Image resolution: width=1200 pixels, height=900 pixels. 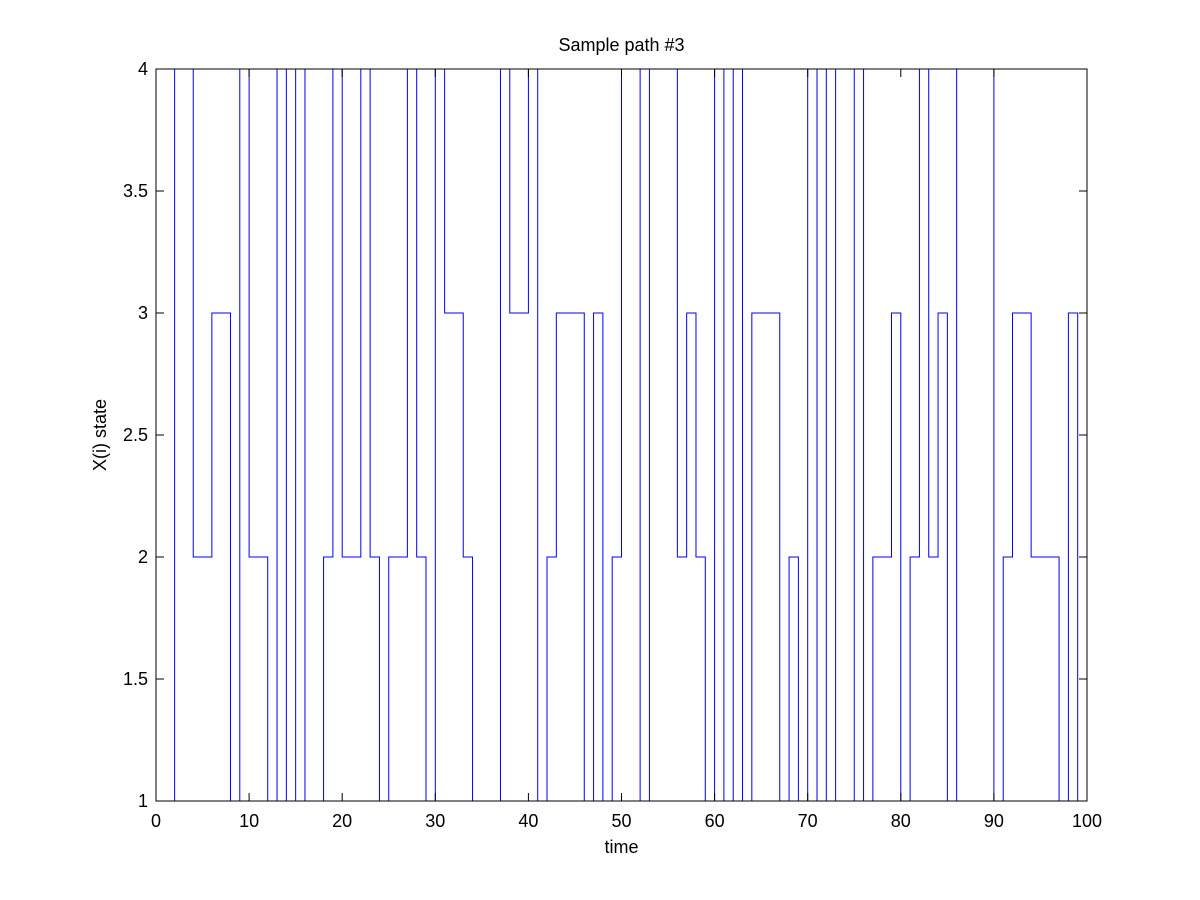 What do you see at coordinates (342, 821) in the screenshot?
I see `x-tick-label: 20` at bounding box center [342, 821].